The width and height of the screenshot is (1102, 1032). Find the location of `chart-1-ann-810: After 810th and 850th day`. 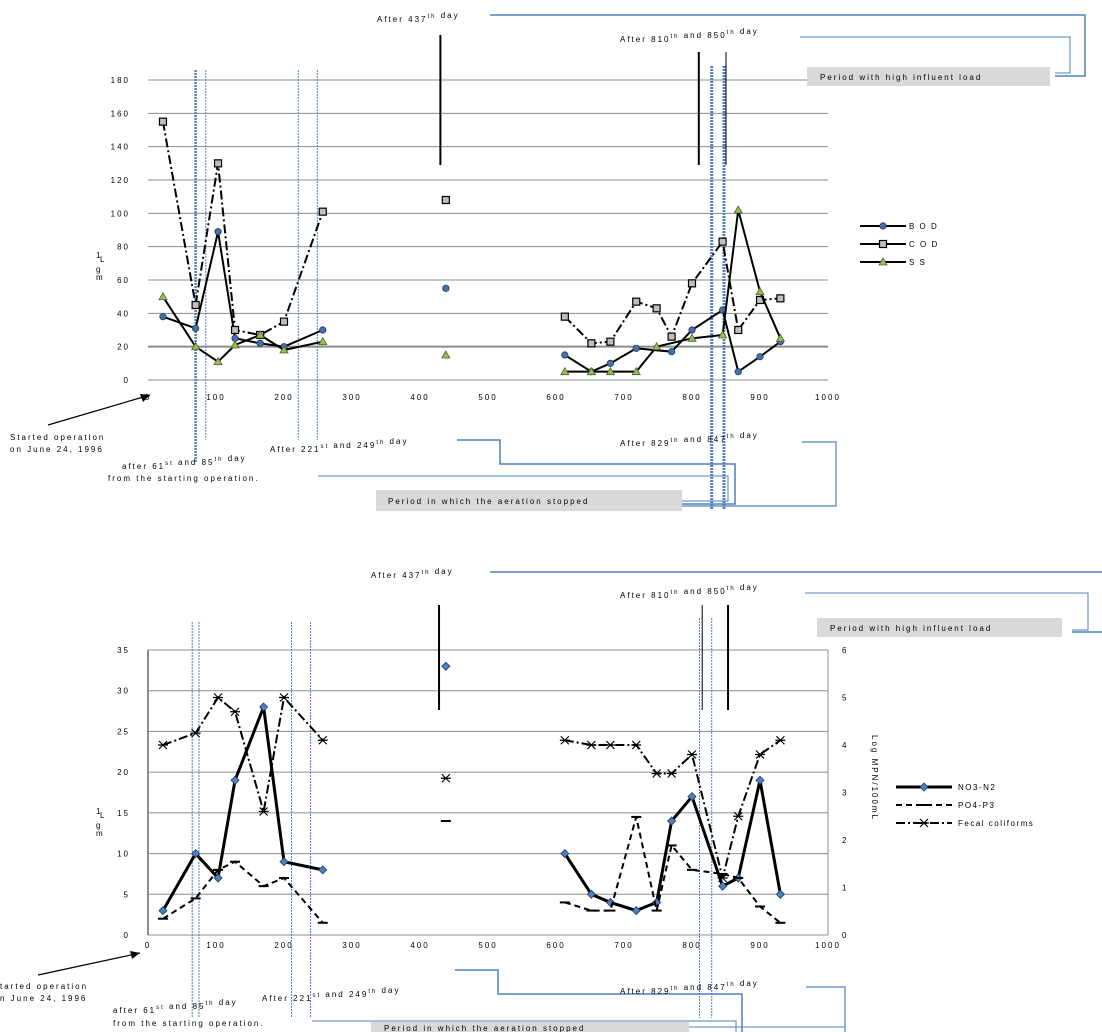

chart-1-ann-810: After 810th and 850th day is located at coordinates (689, 35).